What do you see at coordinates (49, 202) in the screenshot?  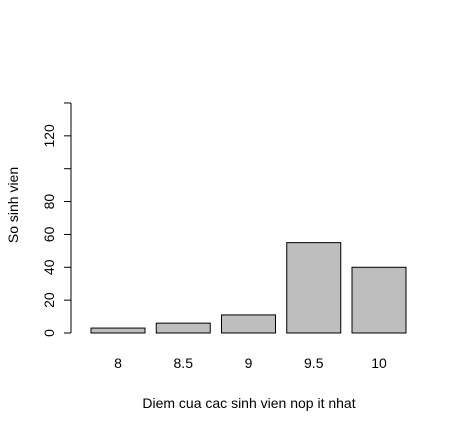 I see `y-tick-label: 80` at bounding box center [49, 202].